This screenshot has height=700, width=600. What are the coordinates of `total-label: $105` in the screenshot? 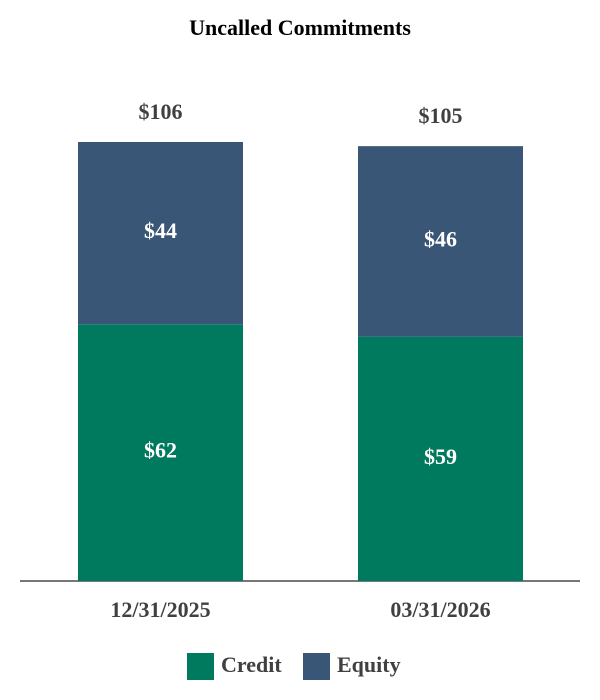 It's located at (441, 115).